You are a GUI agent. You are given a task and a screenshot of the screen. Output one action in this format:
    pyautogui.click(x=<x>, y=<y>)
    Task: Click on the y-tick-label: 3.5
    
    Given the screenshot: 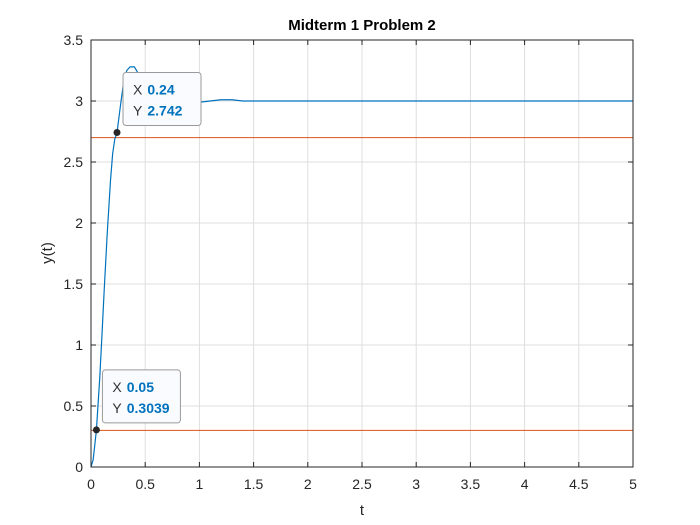 What is the action you would take?
    pyautogui.click(x=74, y=40)
    